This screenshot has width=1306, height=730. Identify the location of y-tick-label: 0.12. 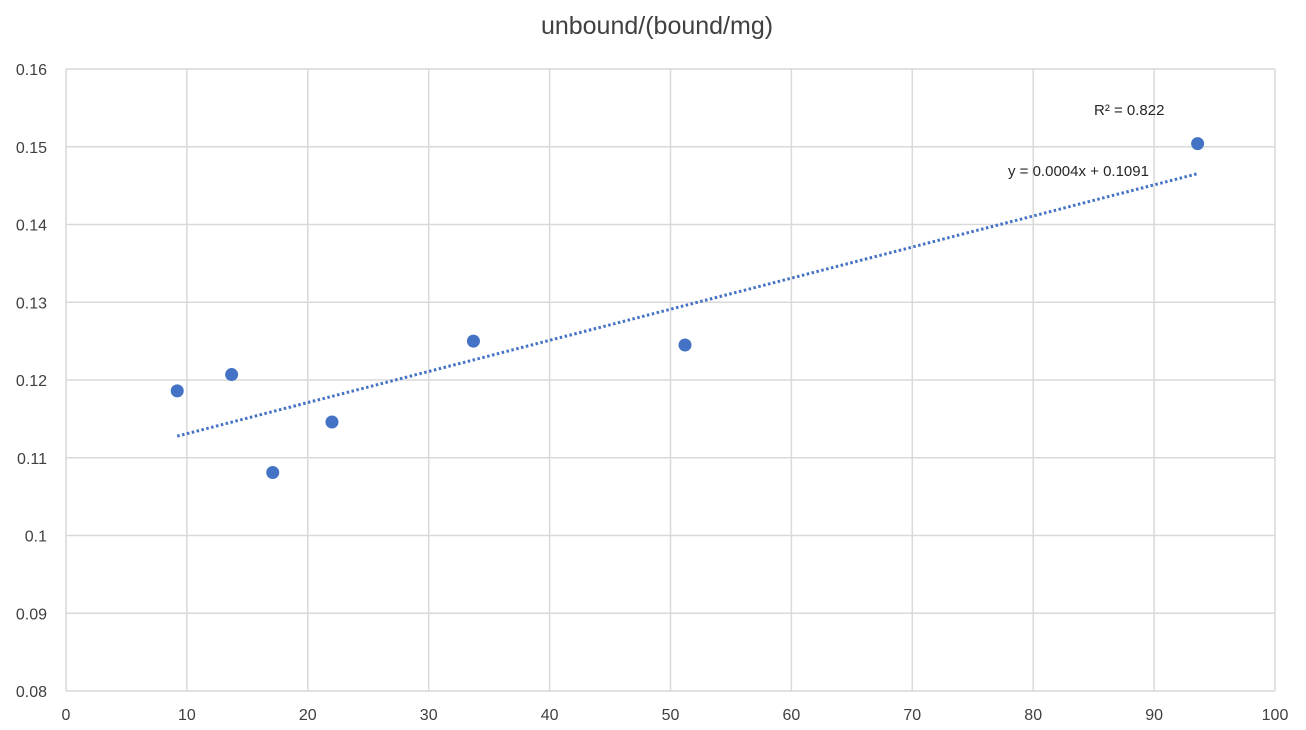
(31, 381).